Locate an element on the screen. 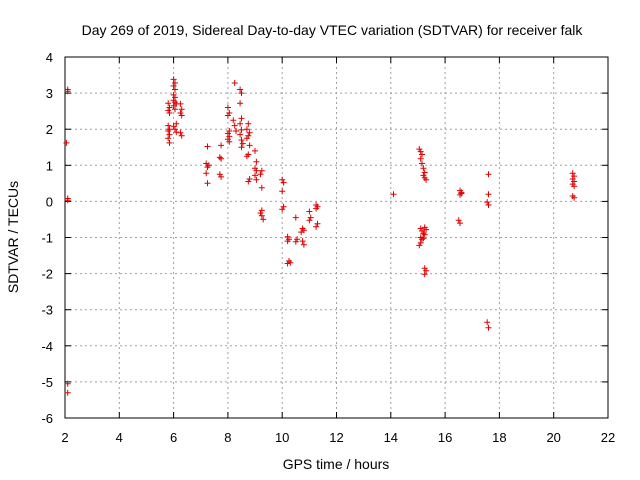 The height and width of the screenshot is (480, 640). x-tick-label: 2 is located at coordinates (64, 437).